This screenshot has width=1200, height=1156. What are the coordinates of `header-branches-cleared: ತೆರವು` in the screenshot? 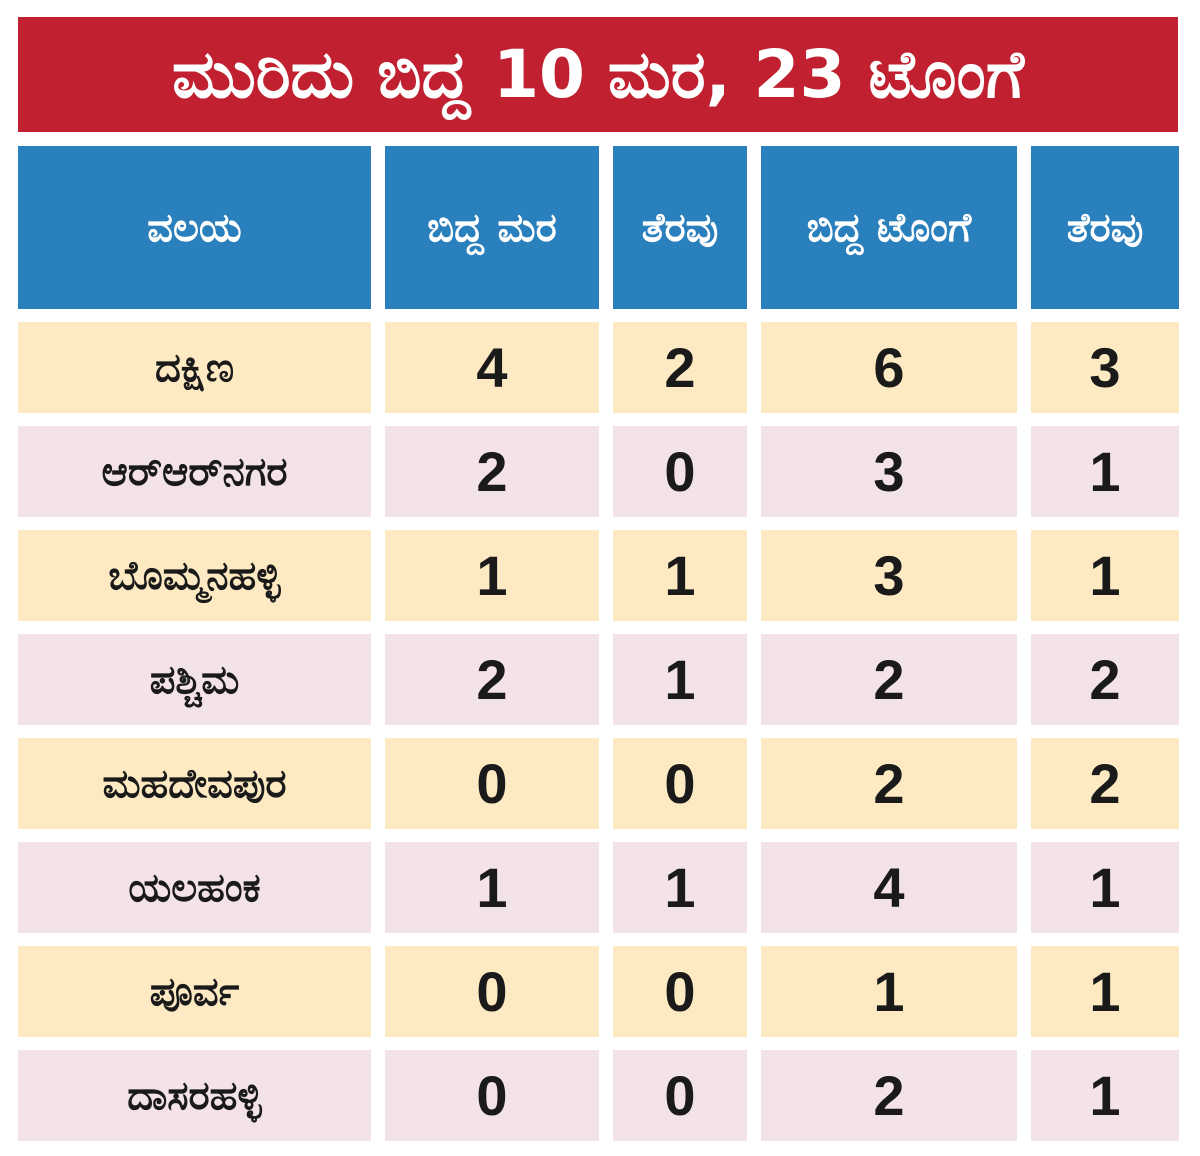 It's located at (1105, 227).